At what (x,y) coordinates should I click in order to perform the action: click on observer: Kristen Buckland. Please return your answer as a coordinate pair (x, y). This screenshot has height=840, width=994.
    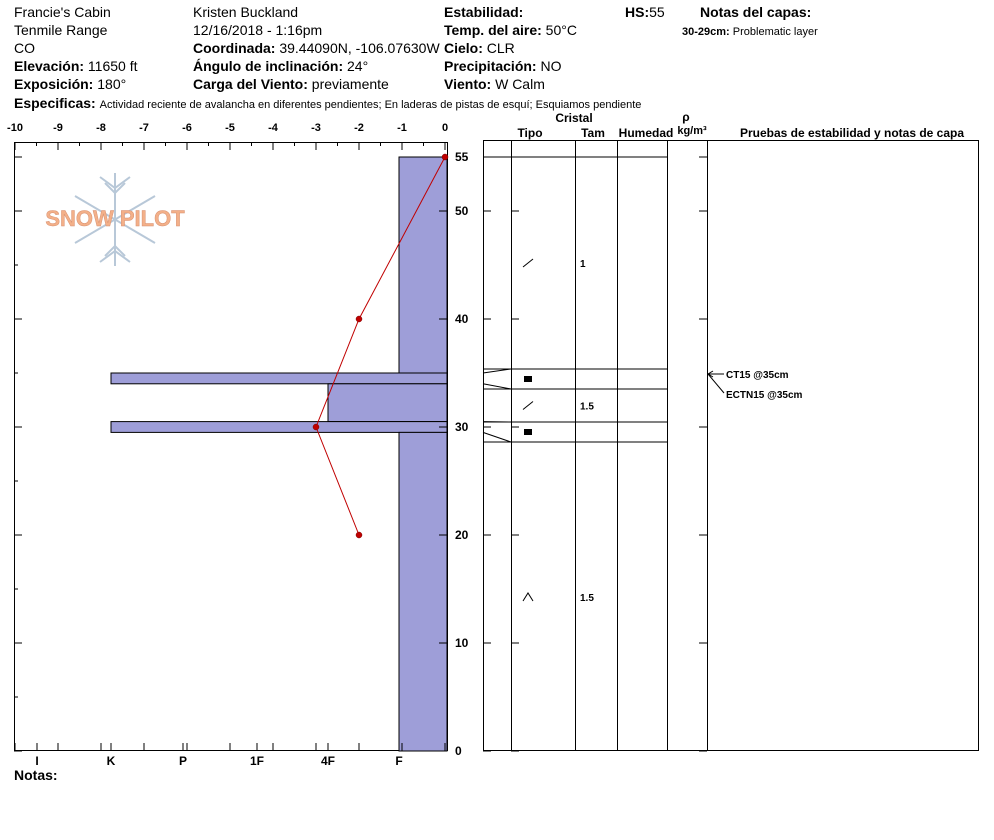
    Looking at the image, I should click on (246, 12).